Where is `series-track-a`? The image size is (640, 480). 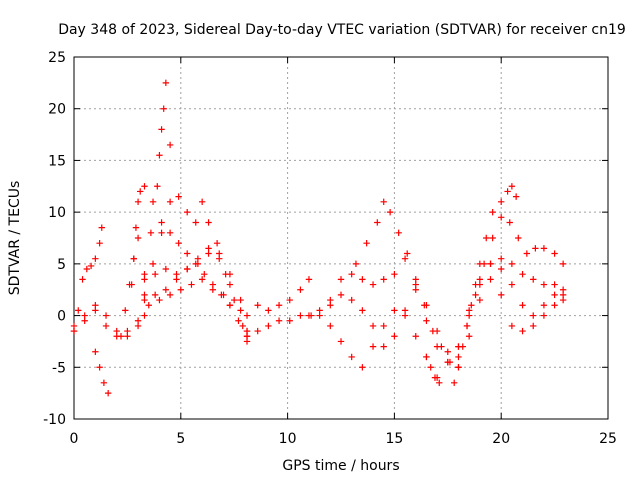
series-track-a is located at coordinates (87, 279).